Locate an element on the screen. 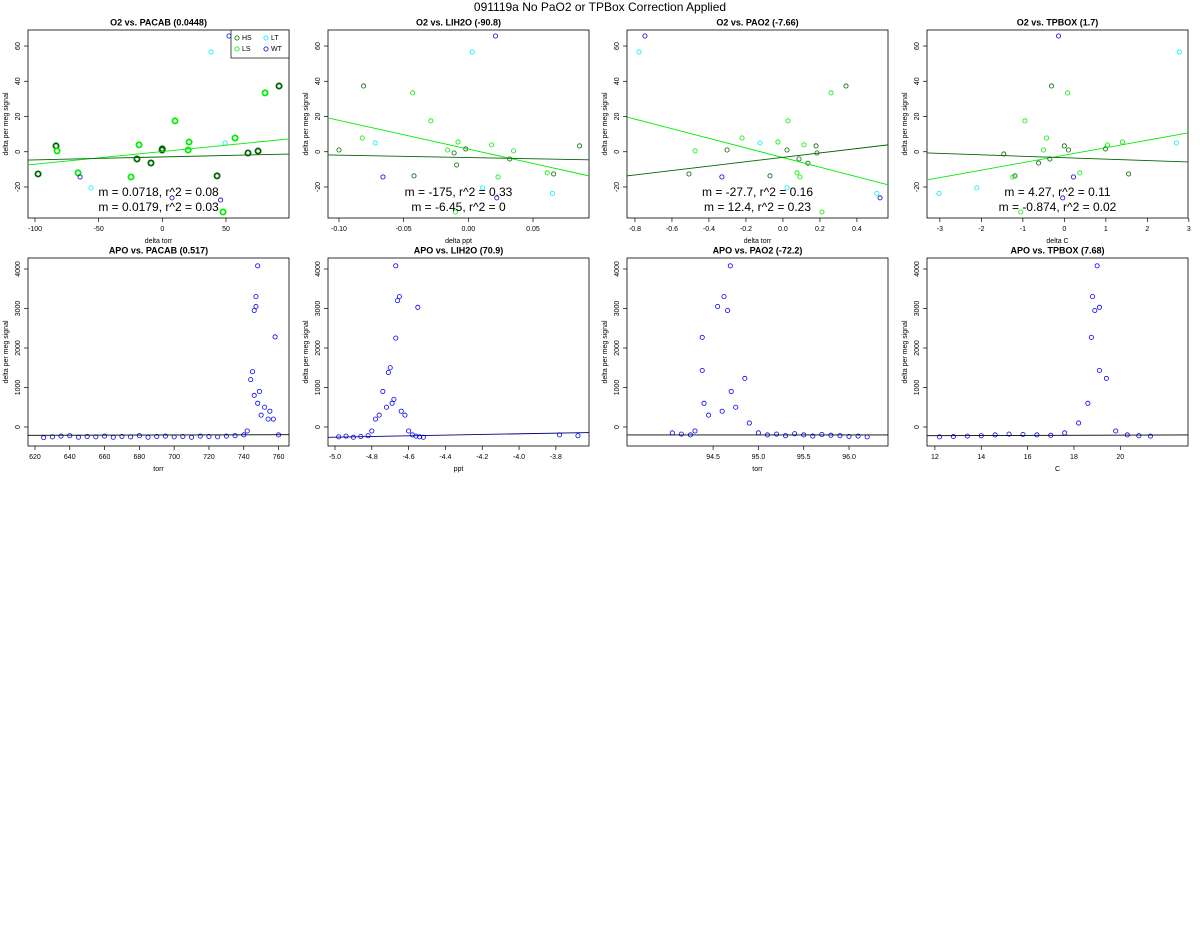 This screenshot has height=950, width=1200. x-tick-label: -0.10 is located at coordinates (339, 229).